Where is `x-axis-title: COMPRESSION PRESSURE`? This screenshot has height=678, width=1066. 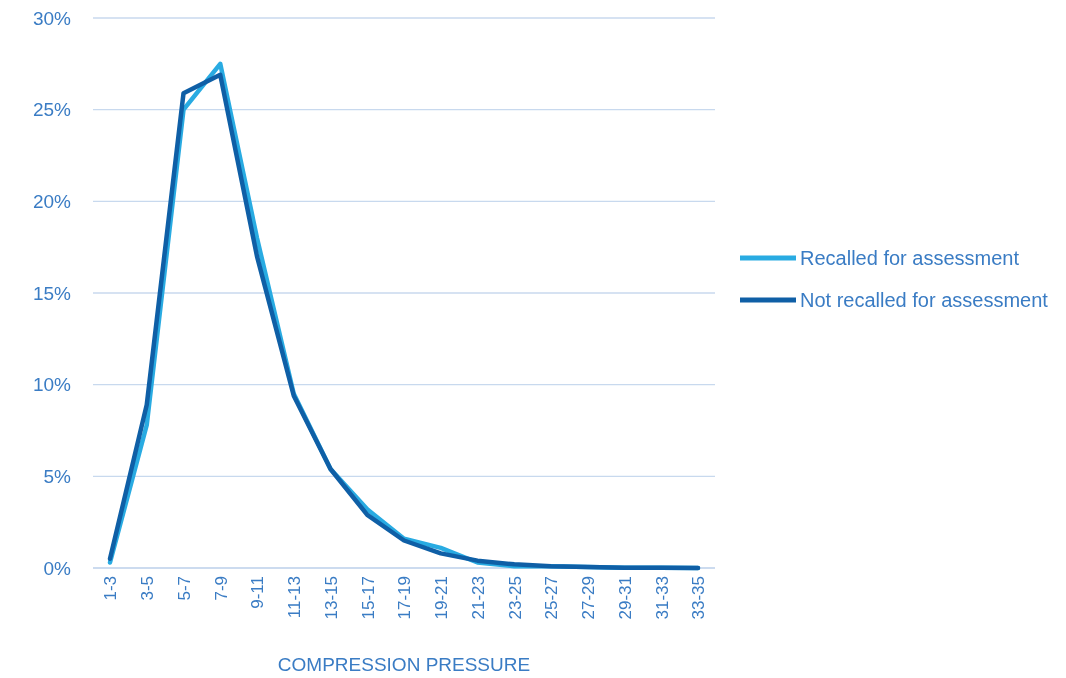 x-axis-title: COMPRESSION PRESSURE is located at coordinates (404, 664).